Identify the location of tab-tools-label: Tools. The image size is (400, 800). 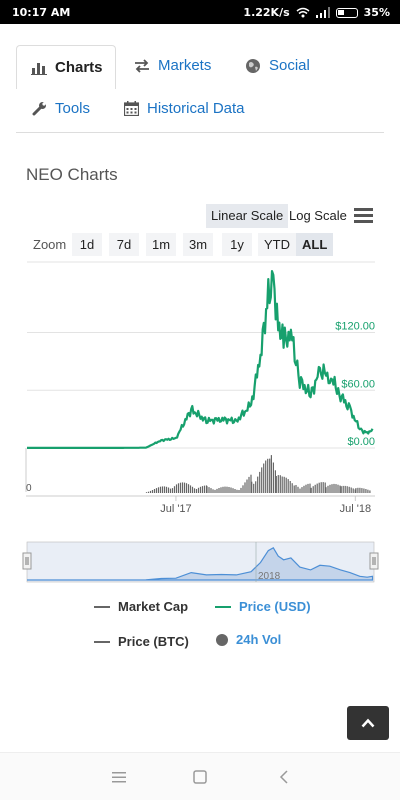
(73, 108).